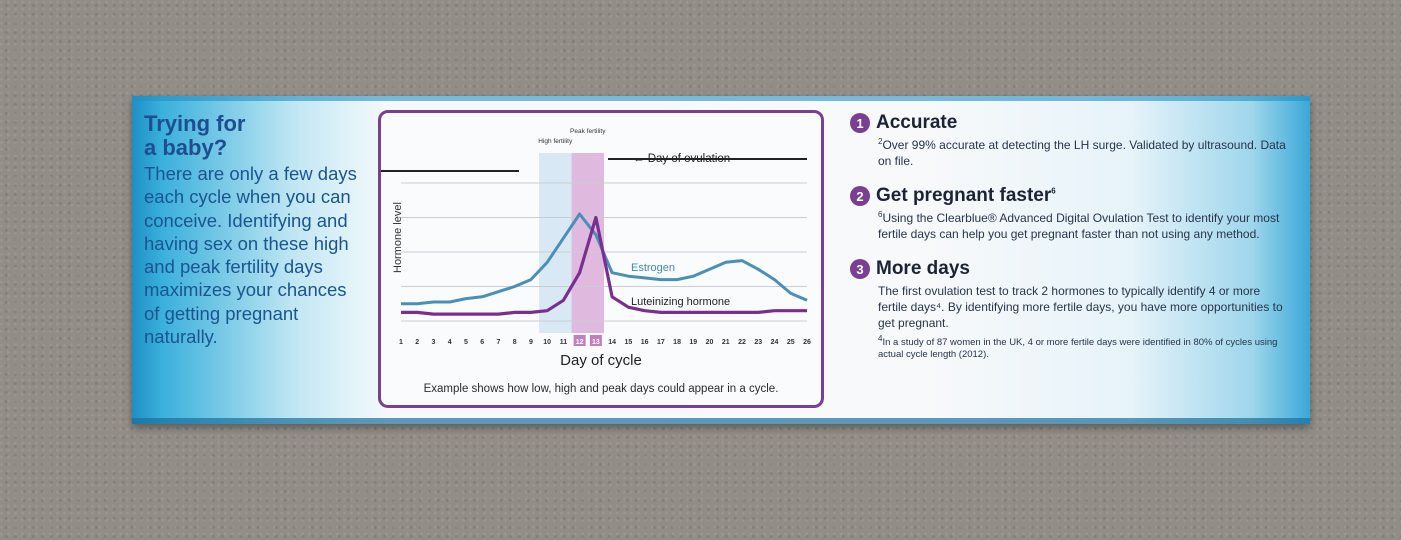 Image resolution: width=1401 pixels, height=540 pixels. What do you see at coordinates (195, 123) in the screenshot?
I see `intro-title-line1: Trying for` at bounding box center [195, 123].